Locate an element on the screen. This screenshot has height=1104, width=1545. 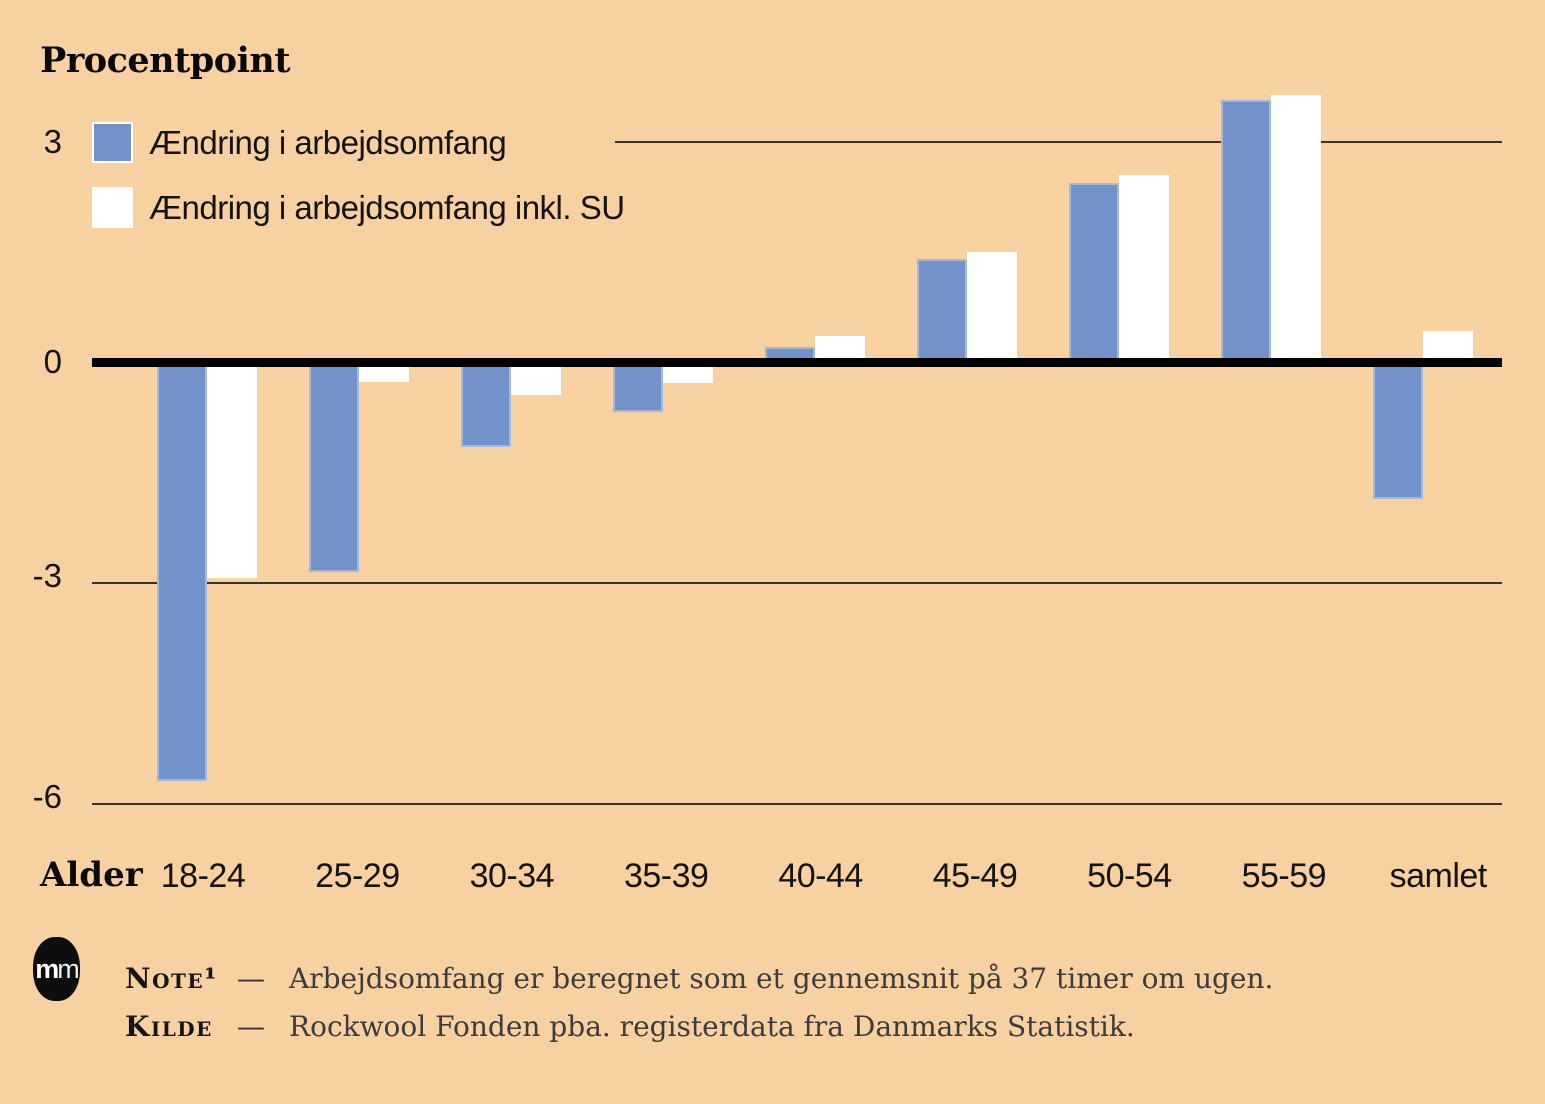
legend-item-arbejdsomfang: Ændring i arbejdsomfang is located at coordinates (299, 142).